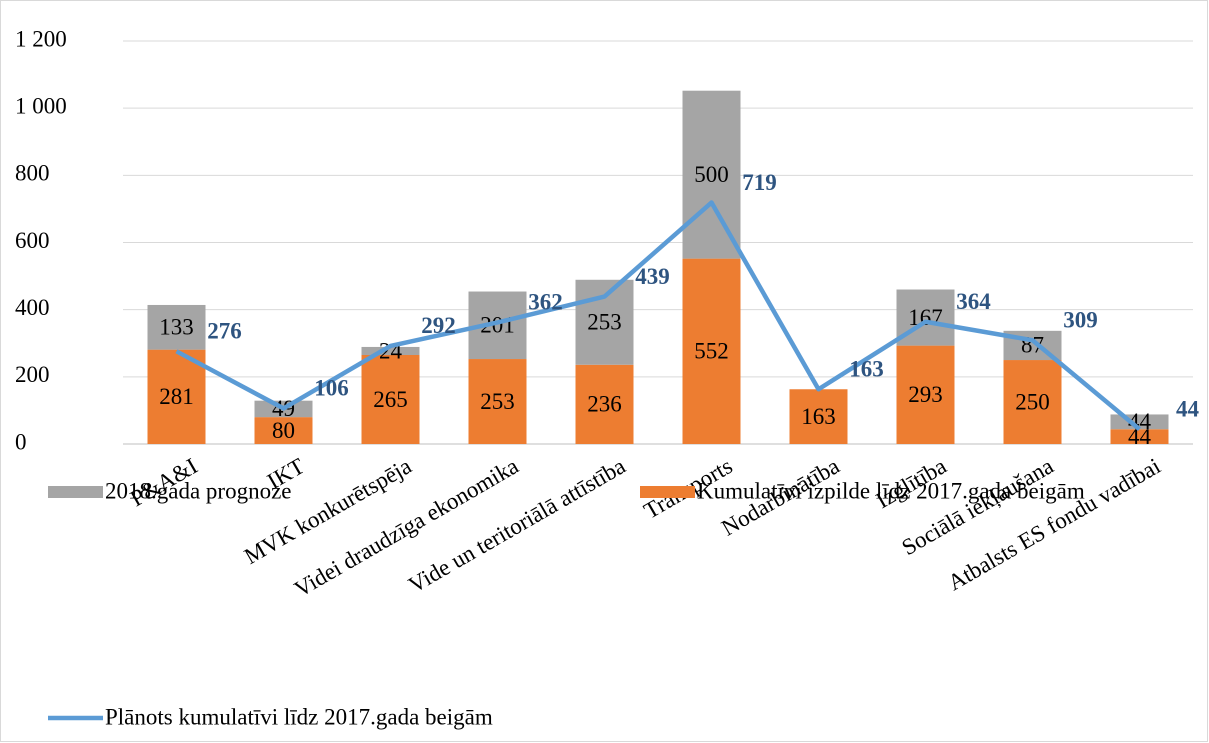 This screenshot has width=1209, height=743. I want to click on y-tick-label: 200, so click(32, 374).